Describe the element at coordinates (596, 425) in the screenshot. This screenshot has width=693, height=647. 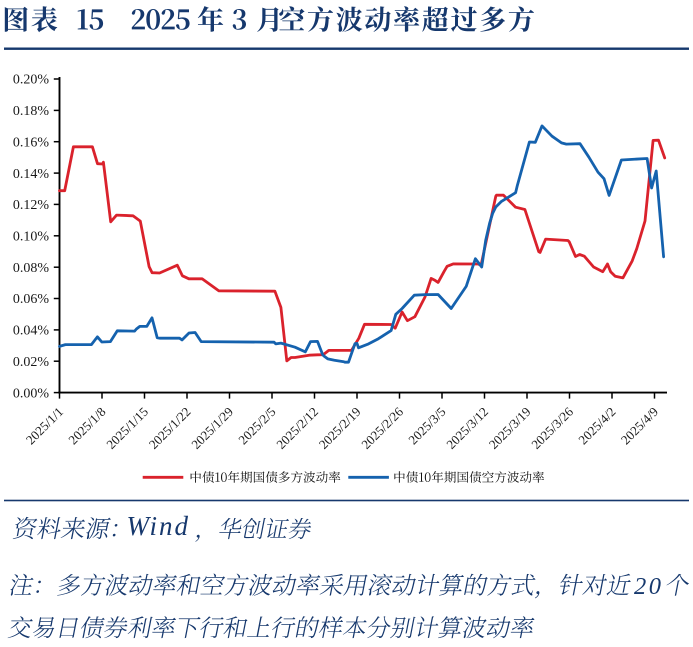
I see `svg-text: 2025/4/2` at that location.